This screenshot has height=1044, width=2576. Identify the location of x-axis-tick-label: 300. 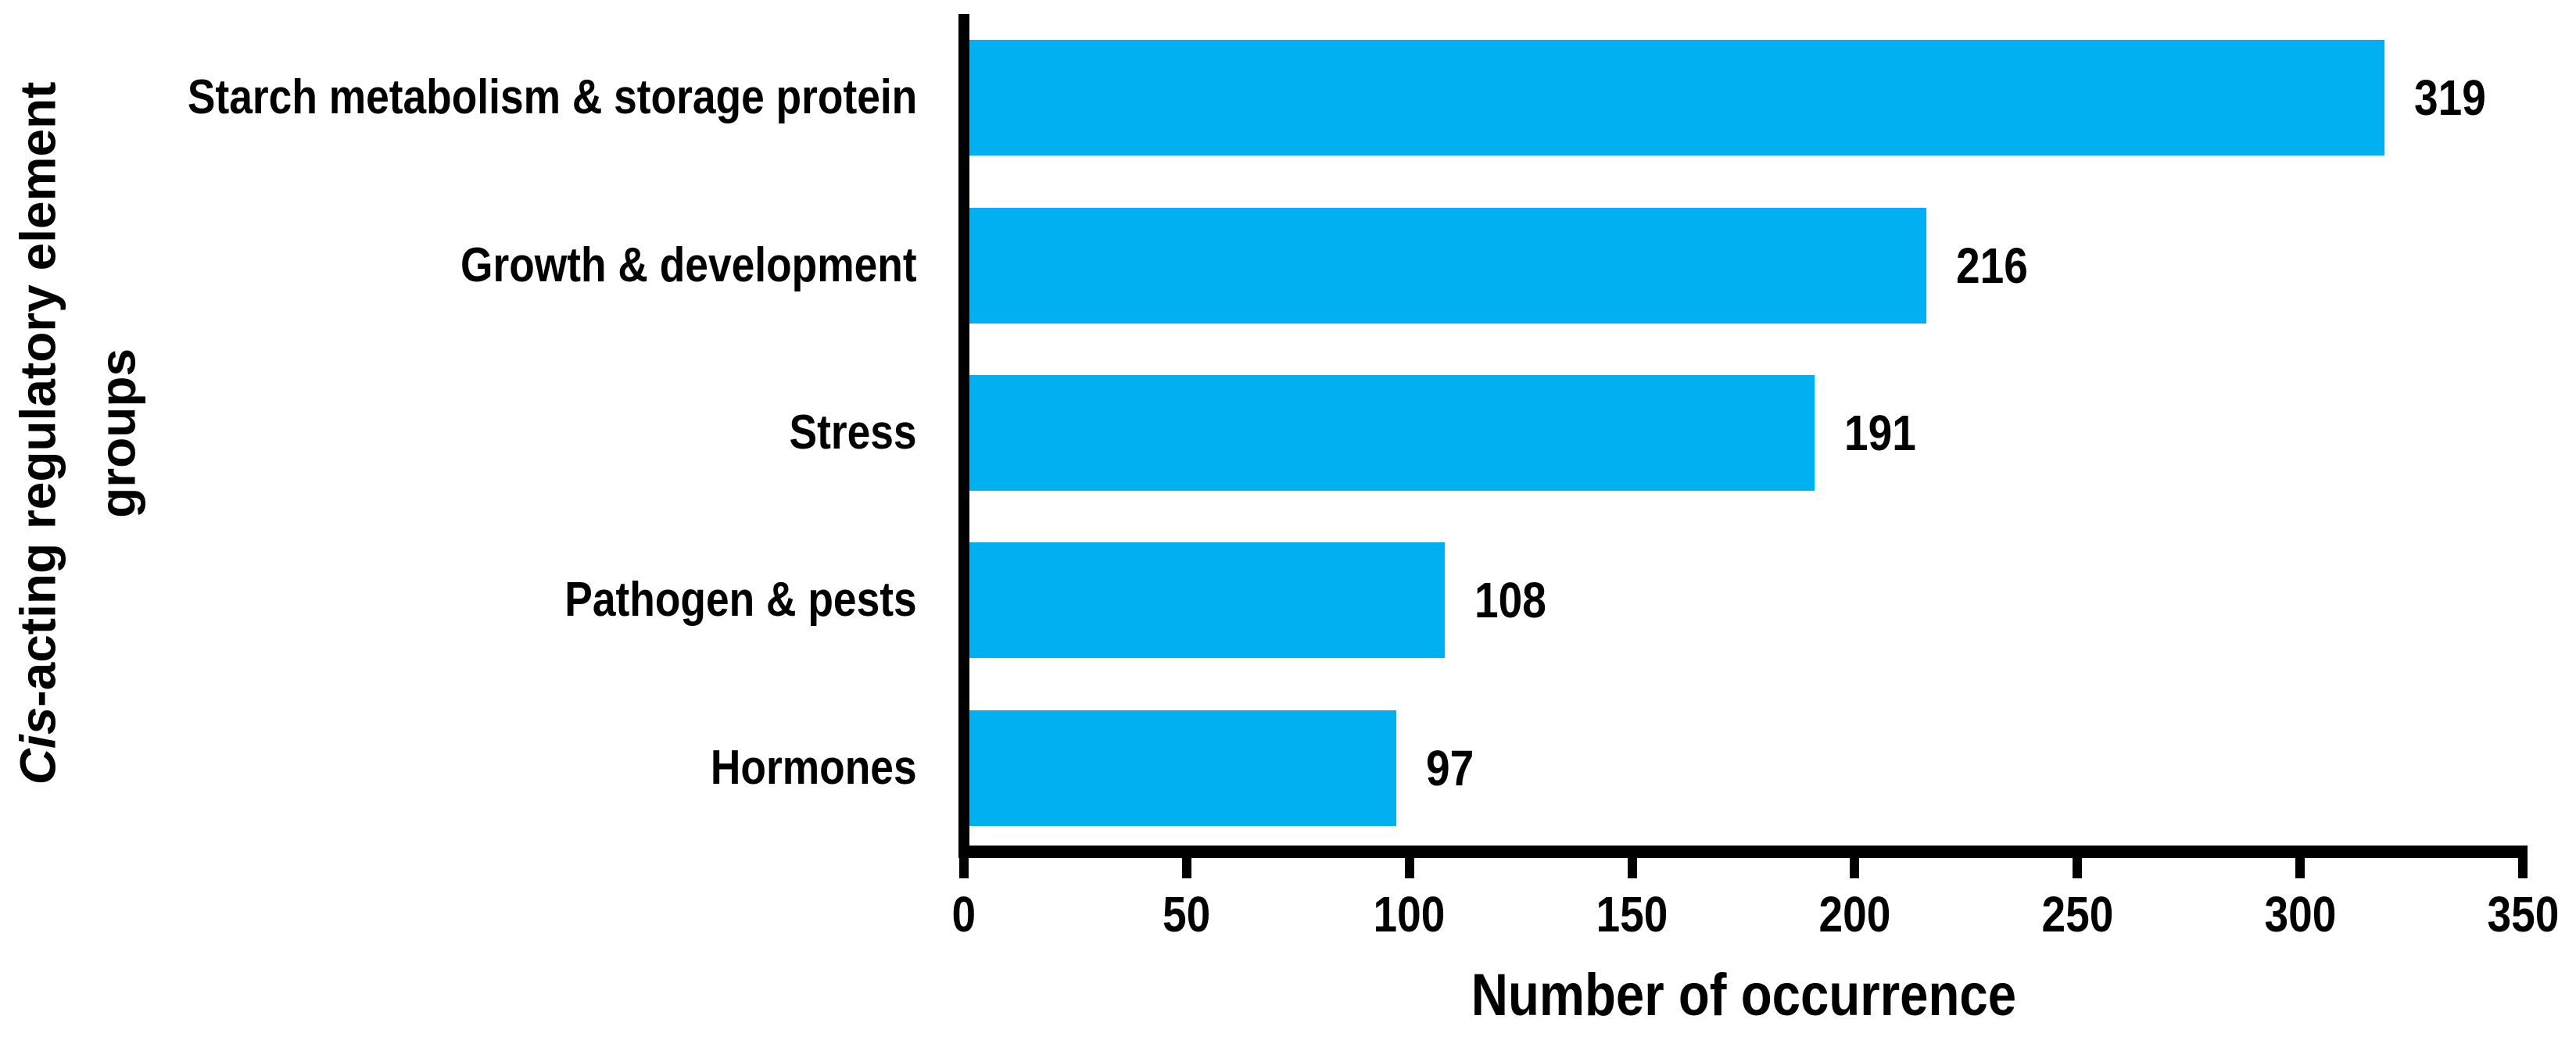
(2300, 914).